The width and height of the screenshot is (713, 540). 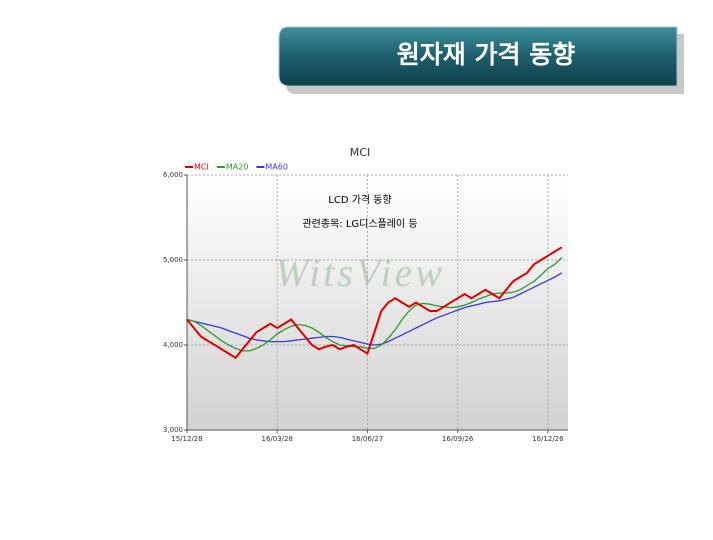 What do you see at coordinates (367, 439) in the screenshot?
I see `x-tick-label: 16/06/27` at bounding box center [367, 439].